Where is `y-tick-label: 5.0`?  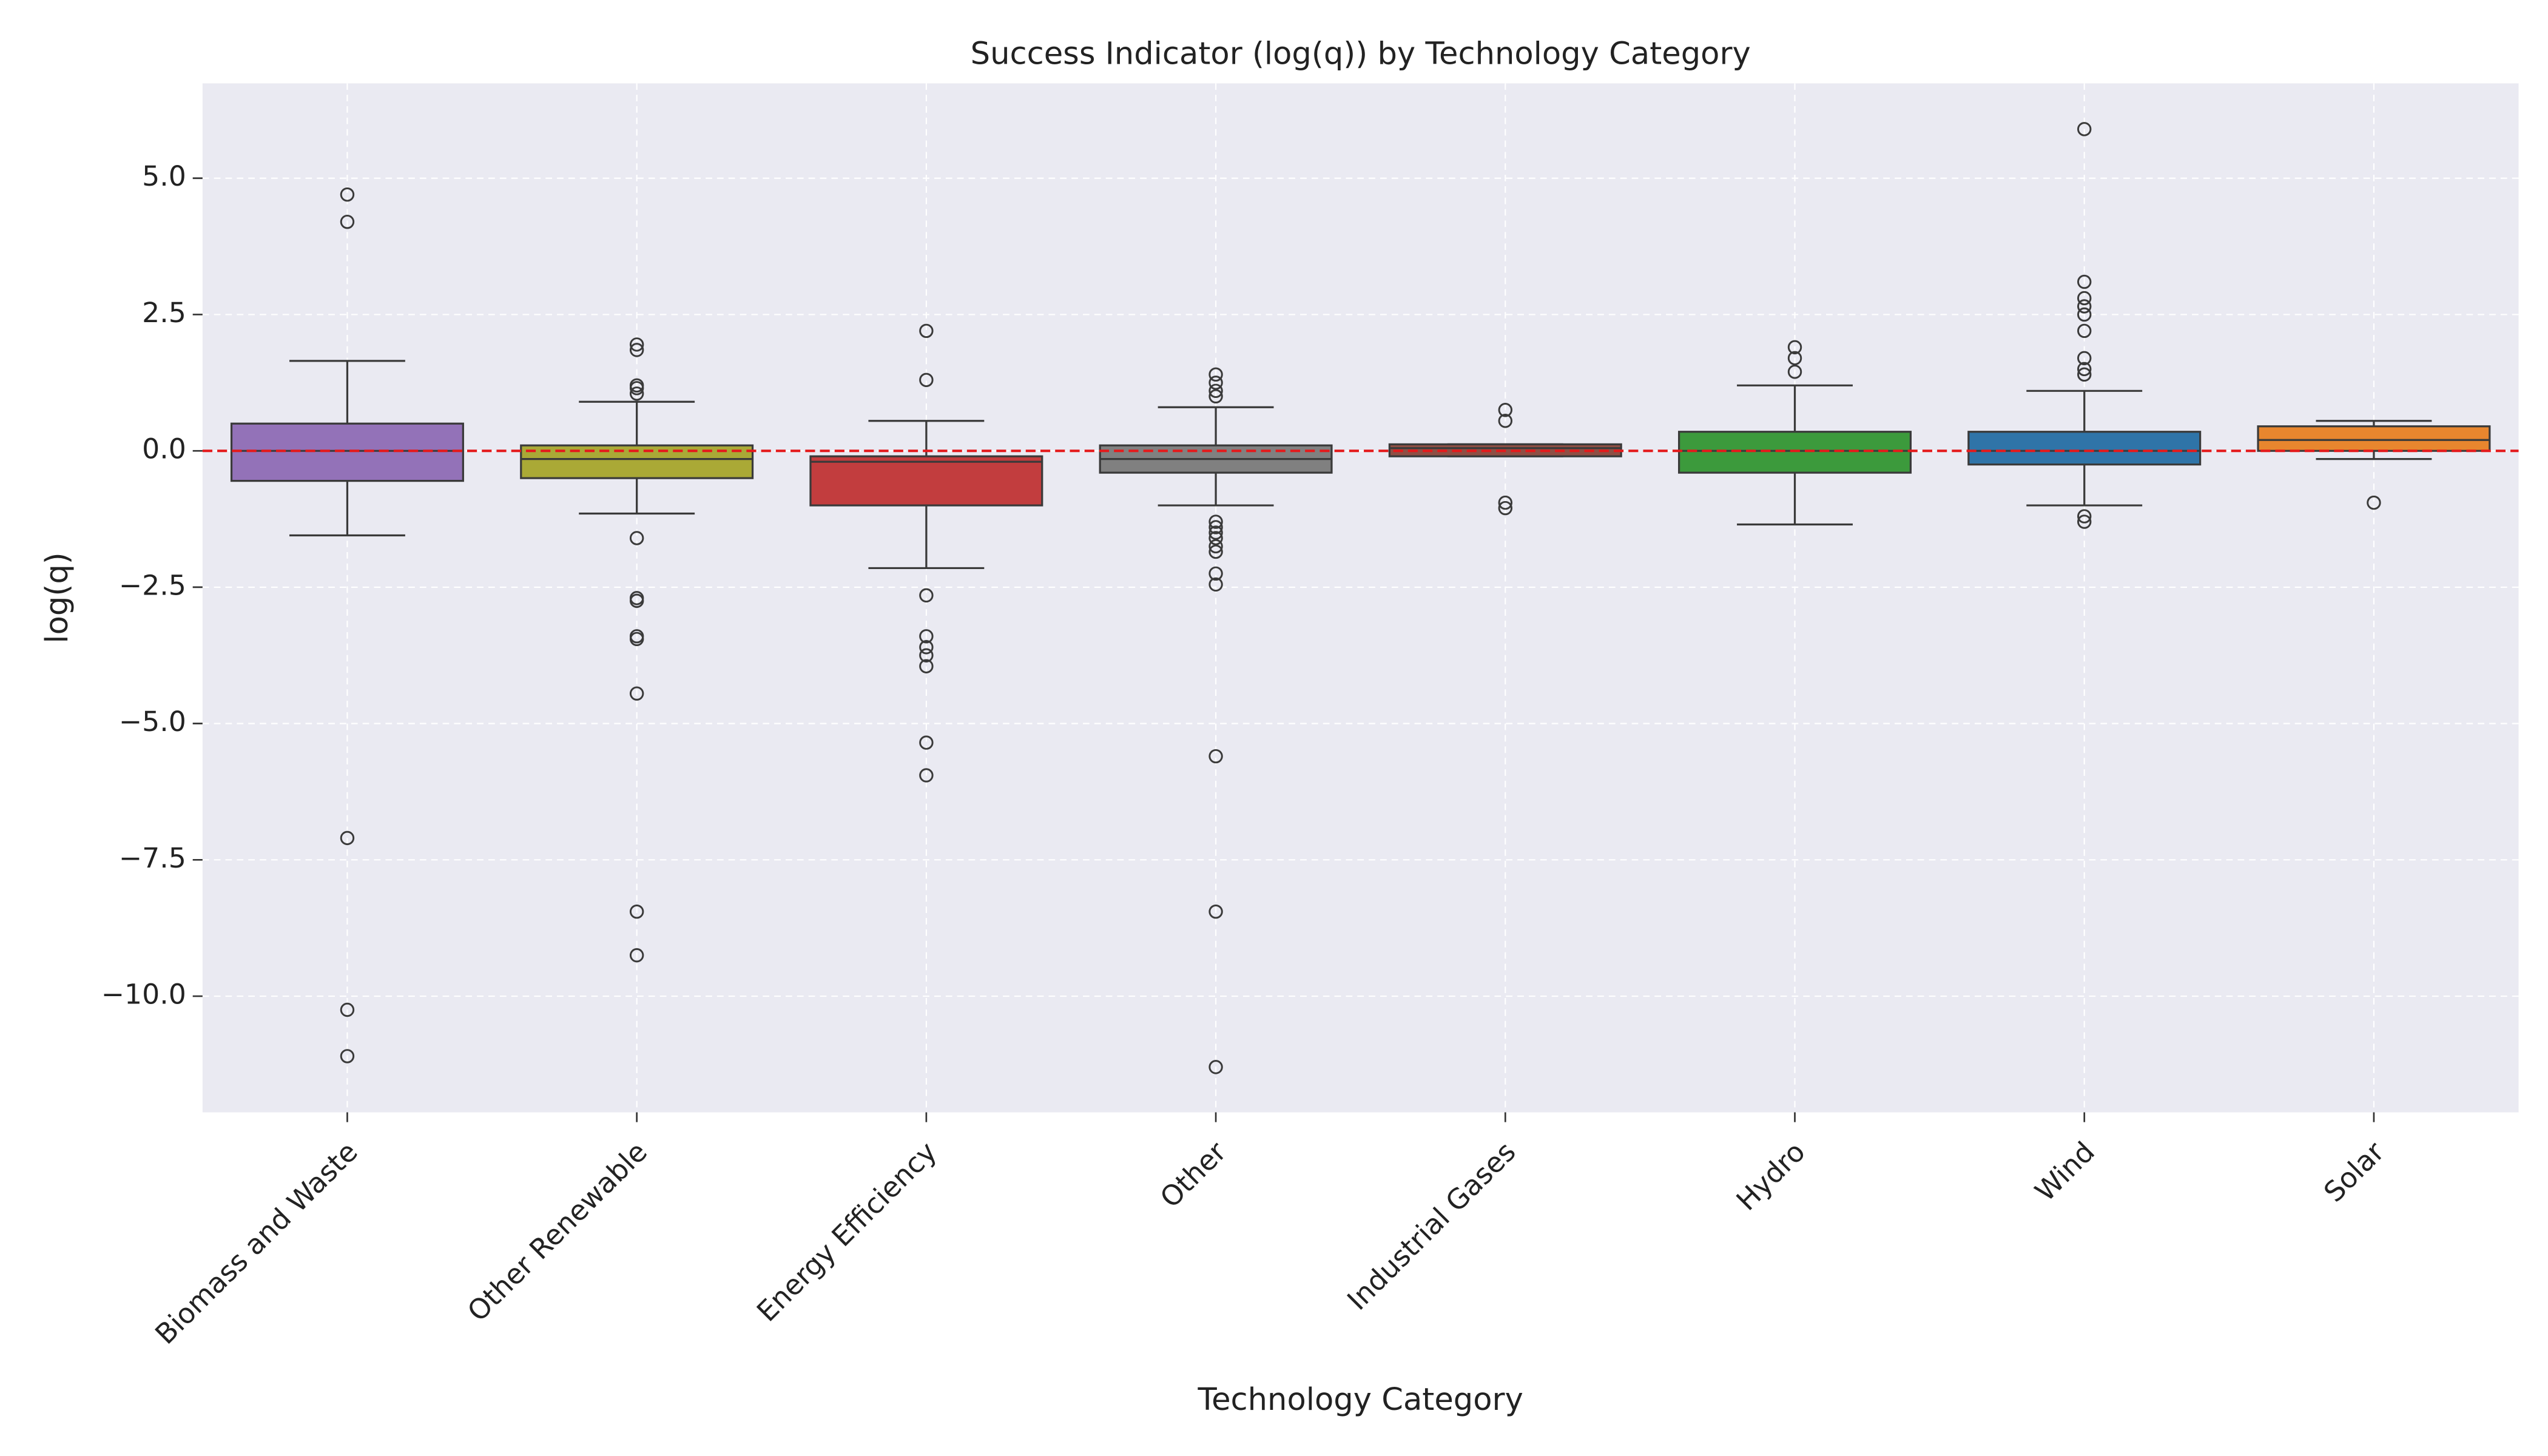 y-tick-label: 5.0 is located at coordinates (164, 176).